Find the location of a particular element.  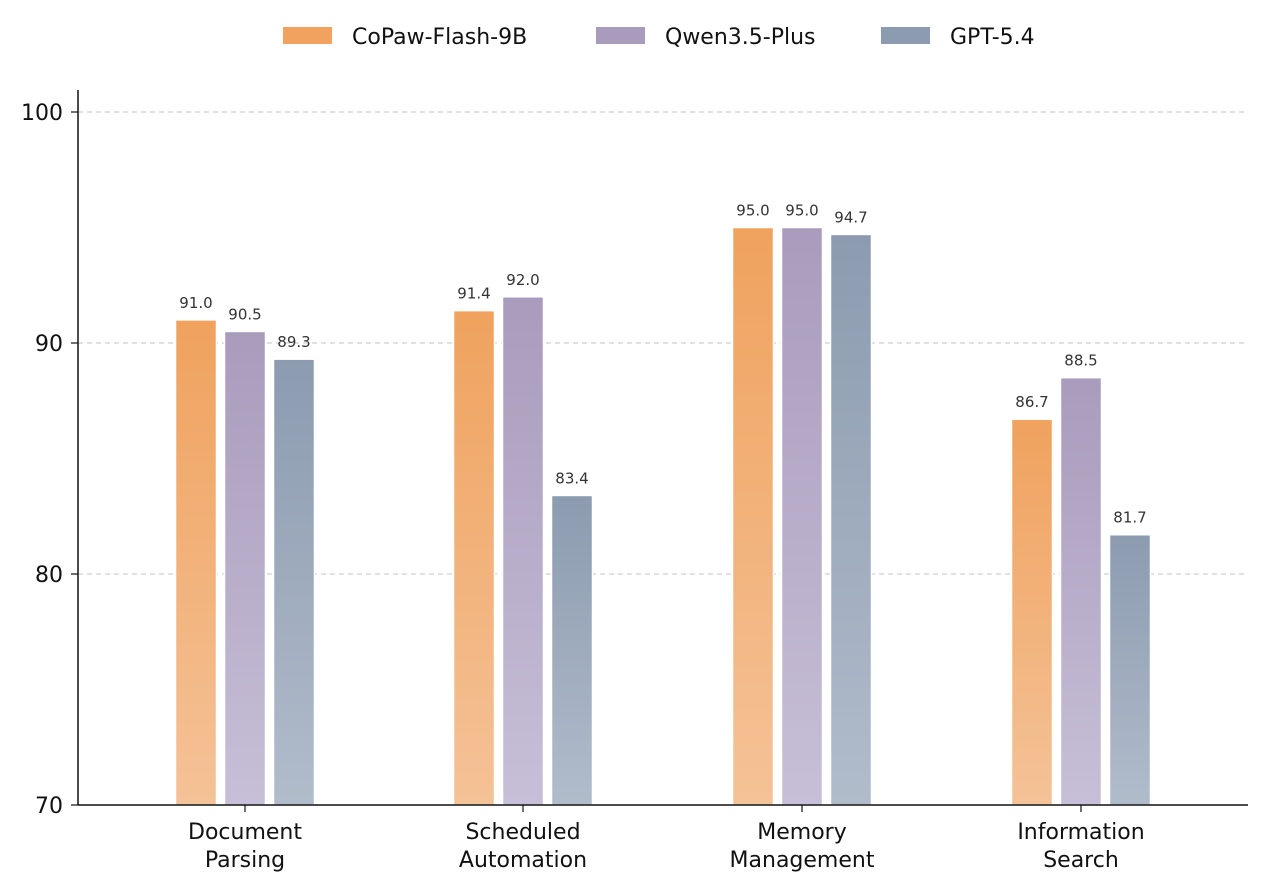

legend-item-copaw-flash-9b: CoPaw-Flash-9B is located at coordinates (405, 37).